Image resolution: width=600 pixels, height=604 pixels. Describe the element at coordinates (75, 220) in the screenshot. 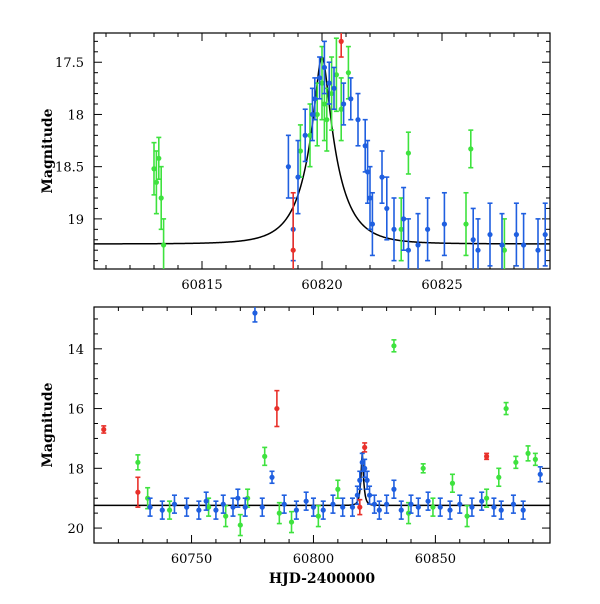

I see `y-tick-label: 19` at that location.